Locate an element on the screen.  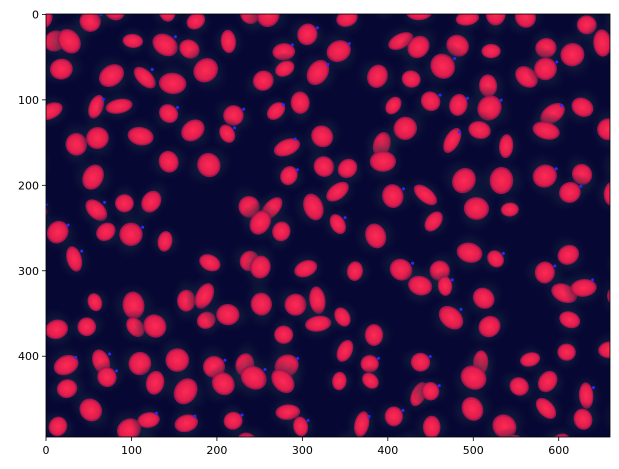
x-axis: 0 100 200 300 400 500 600 is located at coordinates (306, 447).